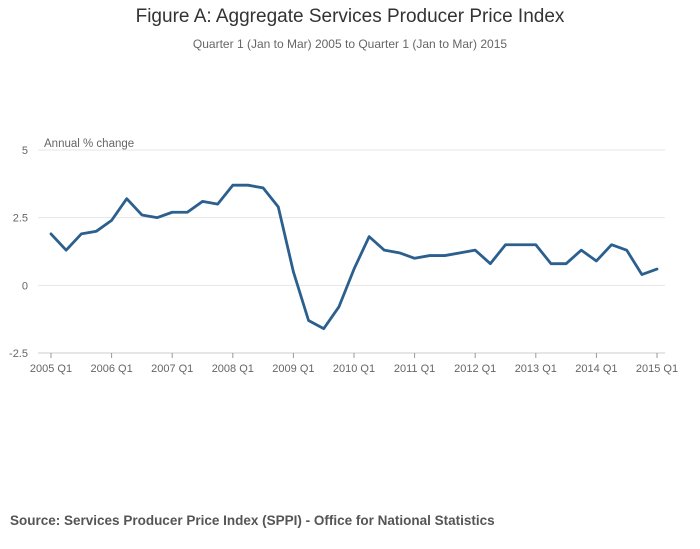 Image resolution: width=700 pixels, height=549 pixels. Describe the element at coordinates (475, 369) in the screenshot. I see `x-tick-label: 2012 Q1` at that location.